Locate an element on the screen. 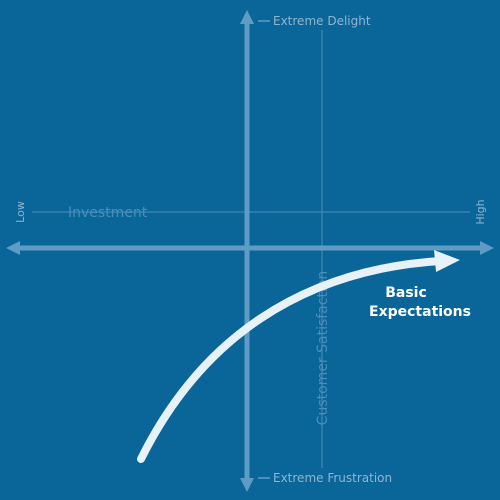 The width and height of the screenshot is (500, 500). x-title: Investment is located at coordinates (108, 213).